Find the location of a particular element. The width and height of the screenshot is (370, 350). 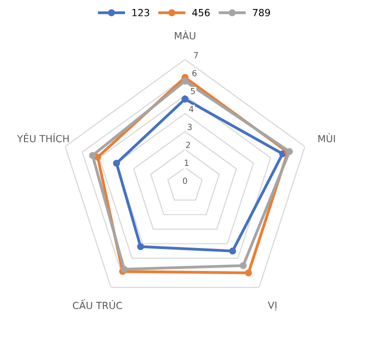

y-tick-label: 3 is located at coordinates (190, 127).